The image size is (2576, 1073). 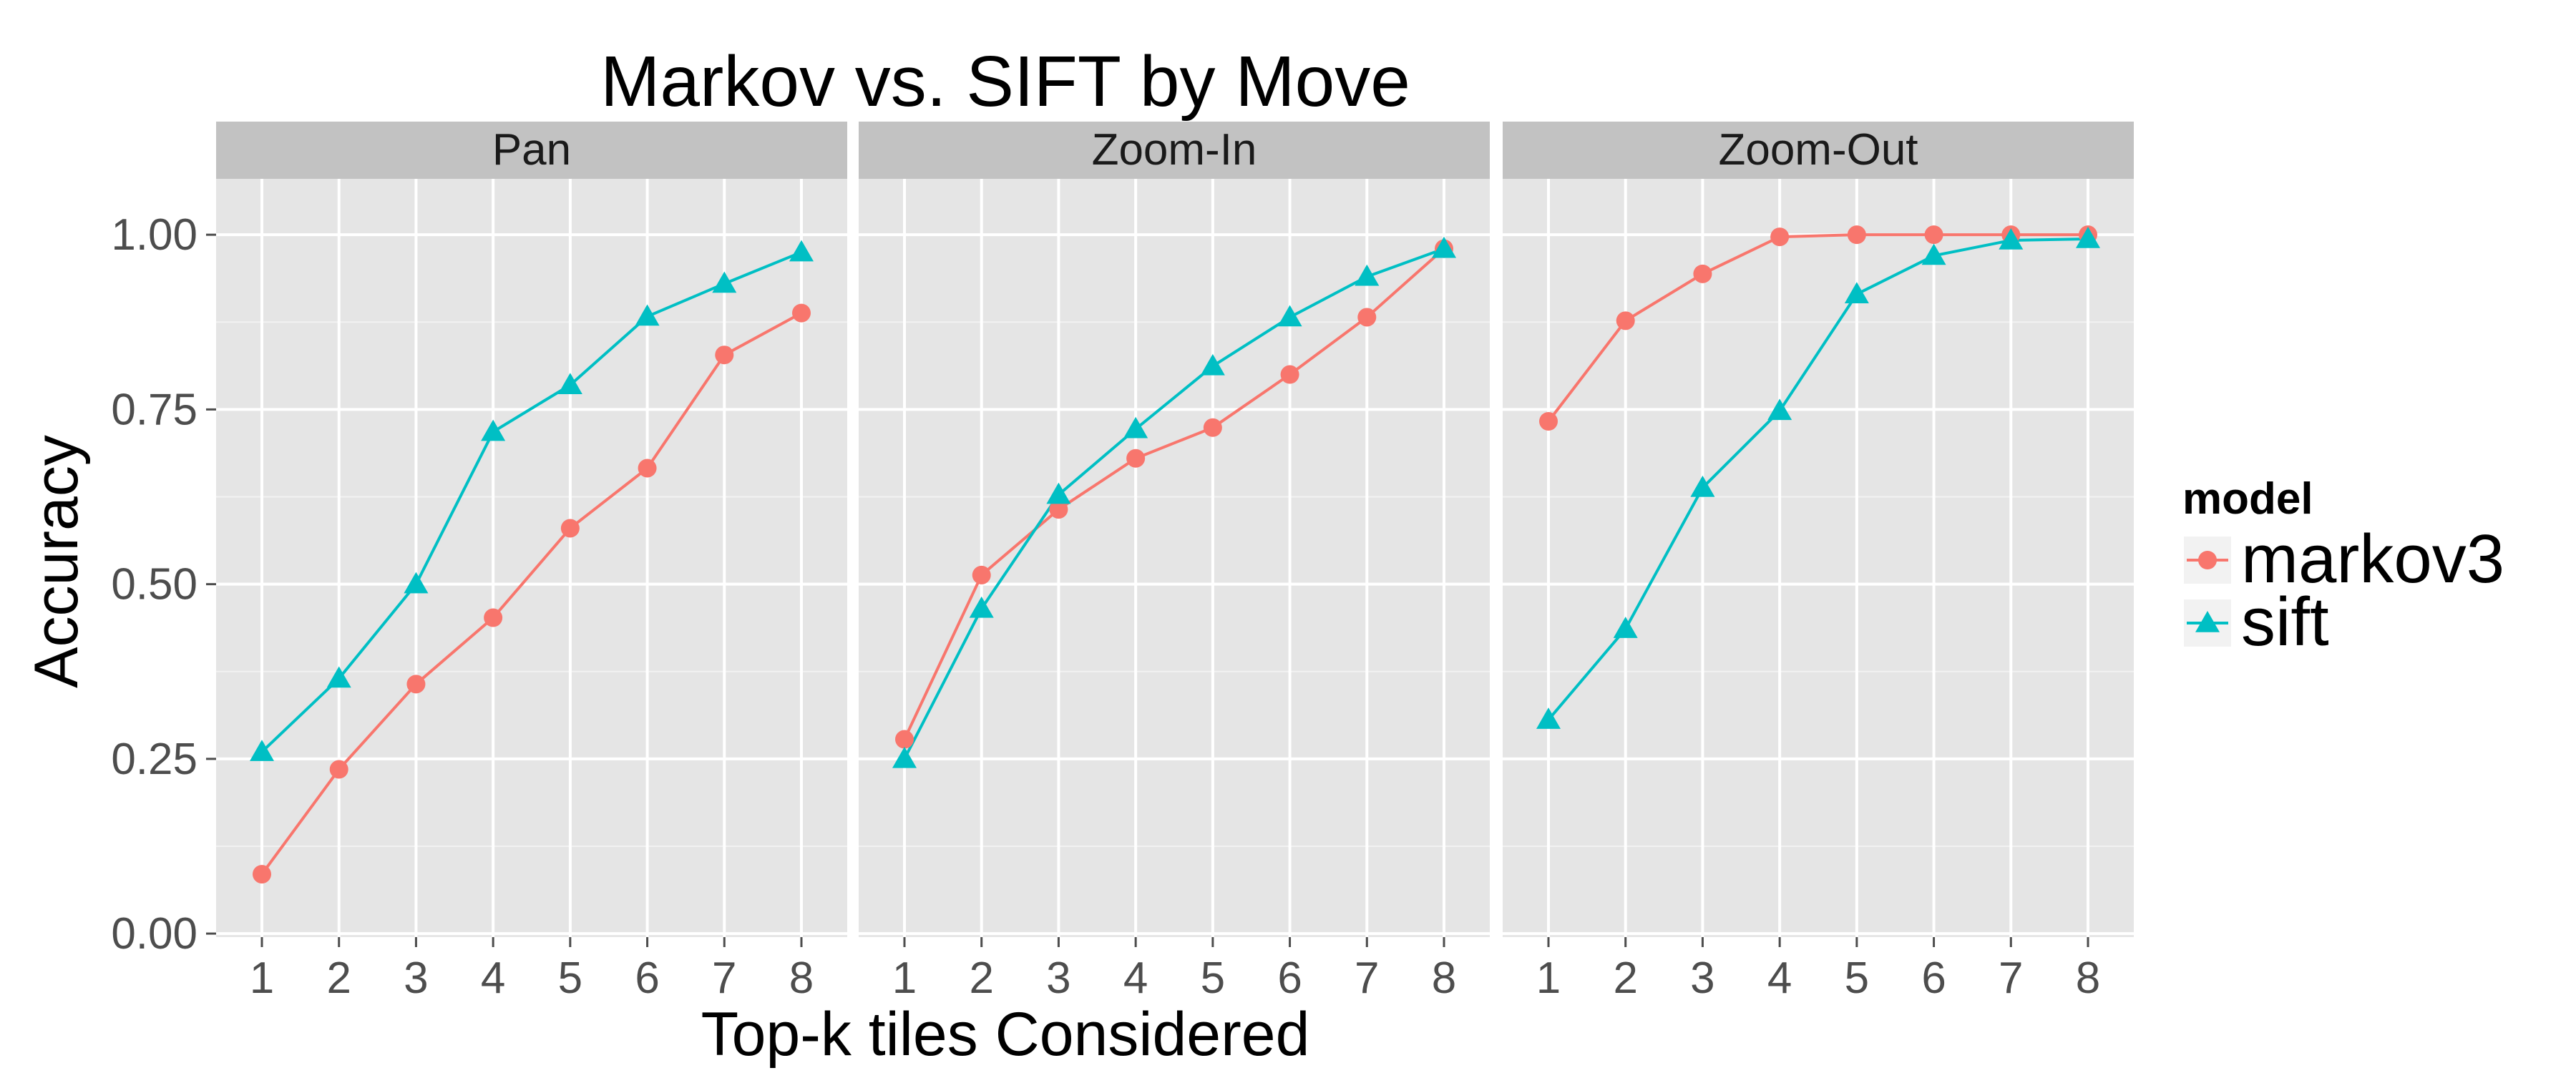 I want to click on y-axis: 0.00 0.25 0.50 0.75 1.00, so click(x=163, y=584).